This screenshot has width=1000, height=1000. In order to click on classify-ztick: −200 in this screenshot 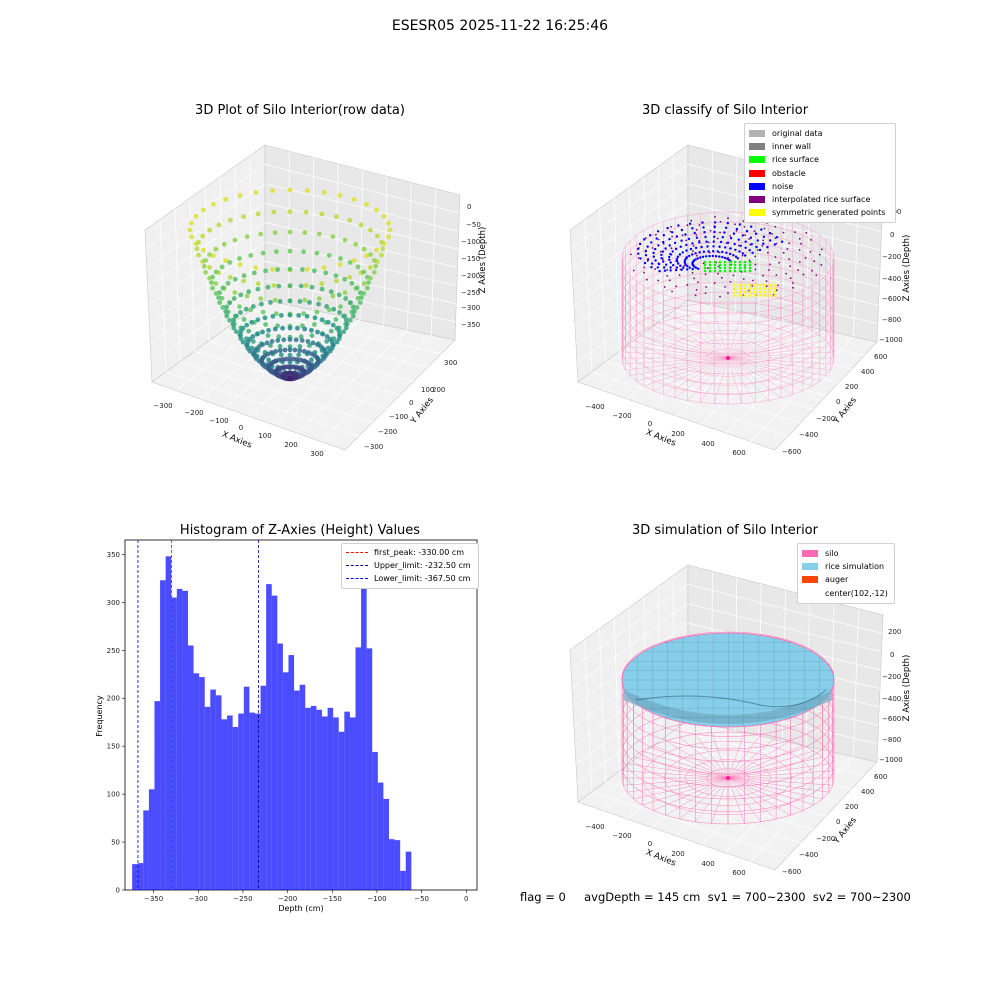, I will do `click(891, 257)`.